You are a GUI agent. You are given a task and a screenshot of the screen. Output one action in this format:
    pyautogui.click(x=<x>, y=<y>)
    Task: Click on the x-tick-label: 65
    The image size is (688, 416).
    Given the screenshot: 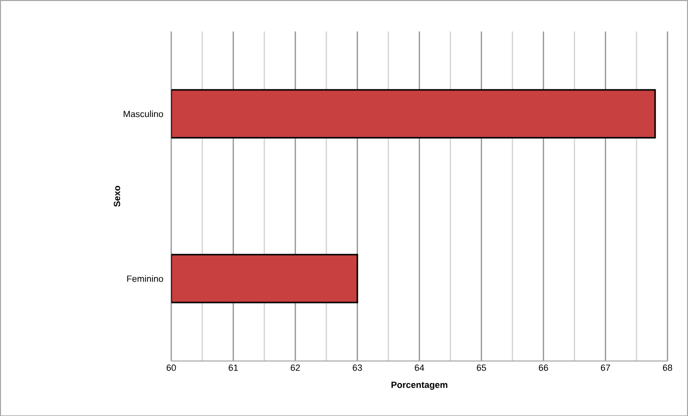 What is the action you would take?
    pyautogui.click(x=481, y=367)
    